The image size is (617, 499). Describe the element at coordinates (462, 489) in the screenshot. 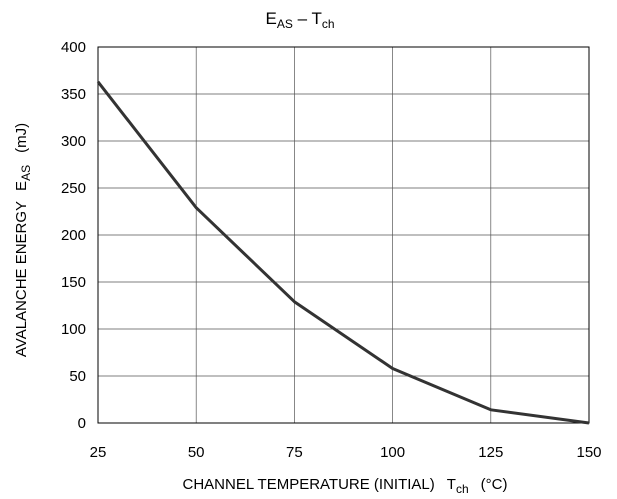

I see `x-axis-symbol-sub: ch` at that location.